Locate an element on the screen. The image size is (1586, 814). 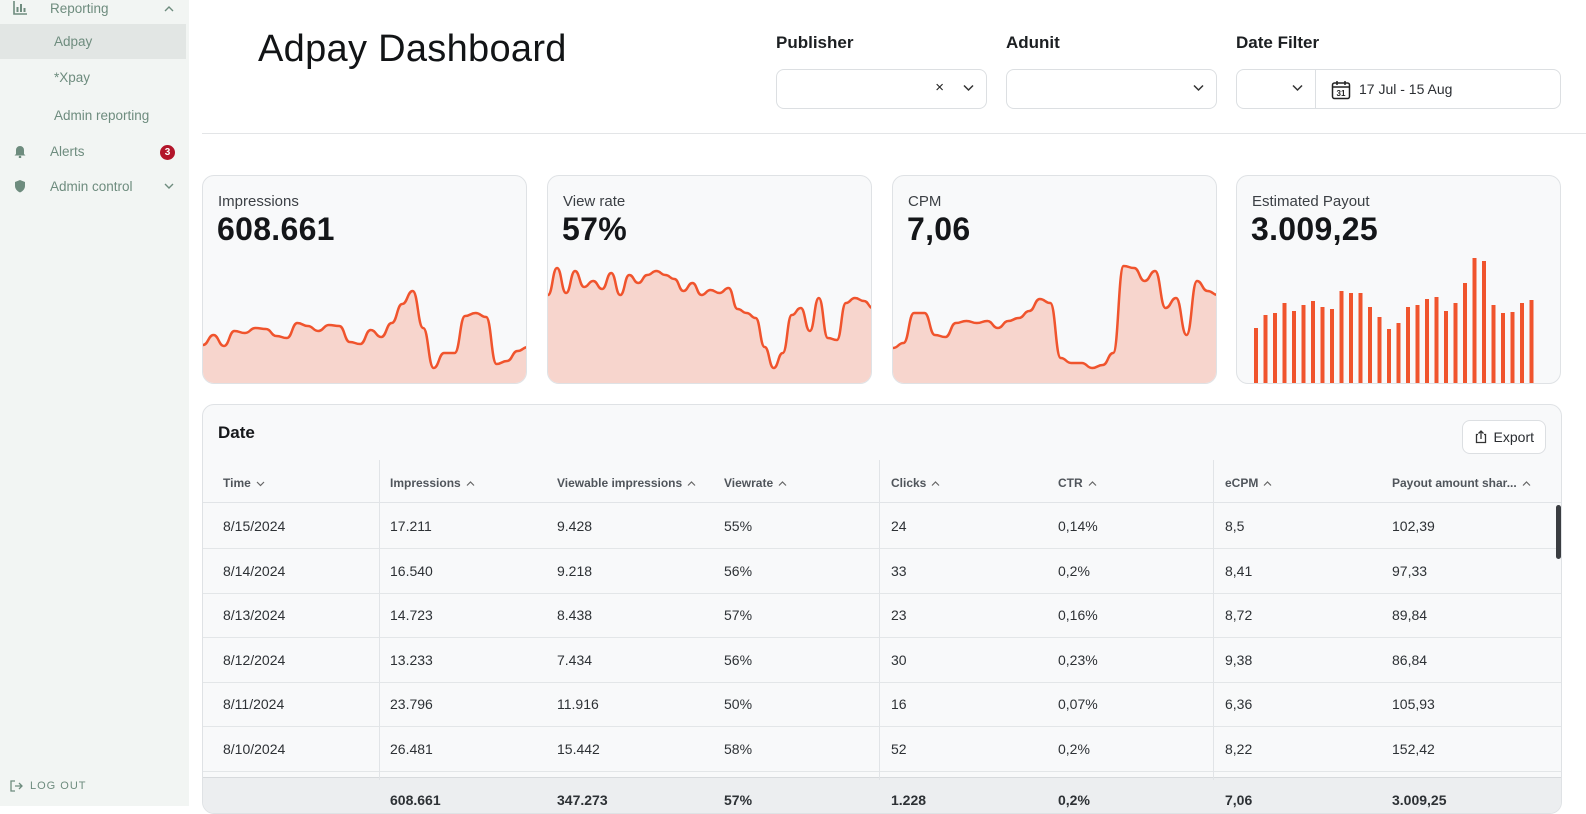
impressions-sparkline is located at coordinates (364, 336).